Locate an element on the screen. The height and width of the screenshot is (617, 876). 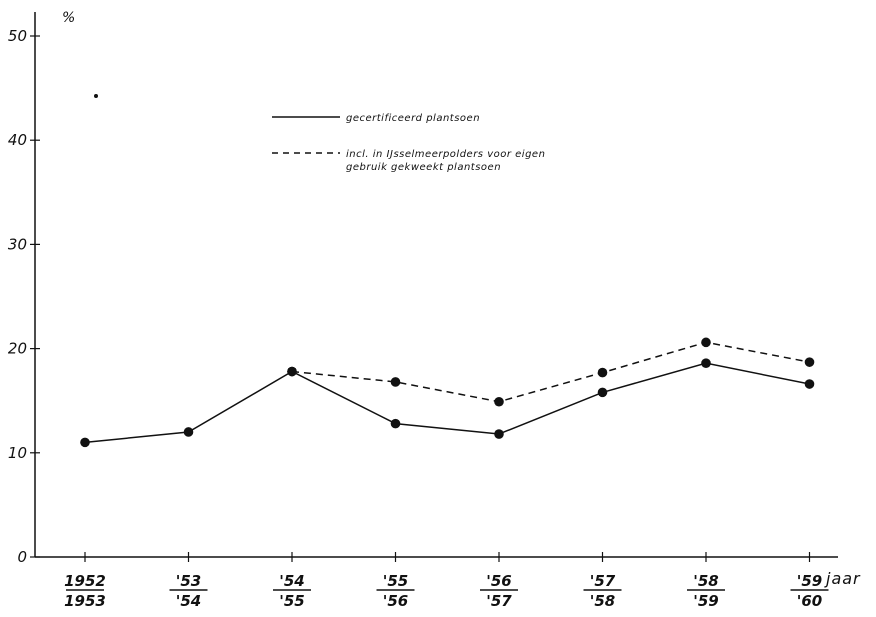
x-tick-label-top: '59 is located at coordinates (809, 581).